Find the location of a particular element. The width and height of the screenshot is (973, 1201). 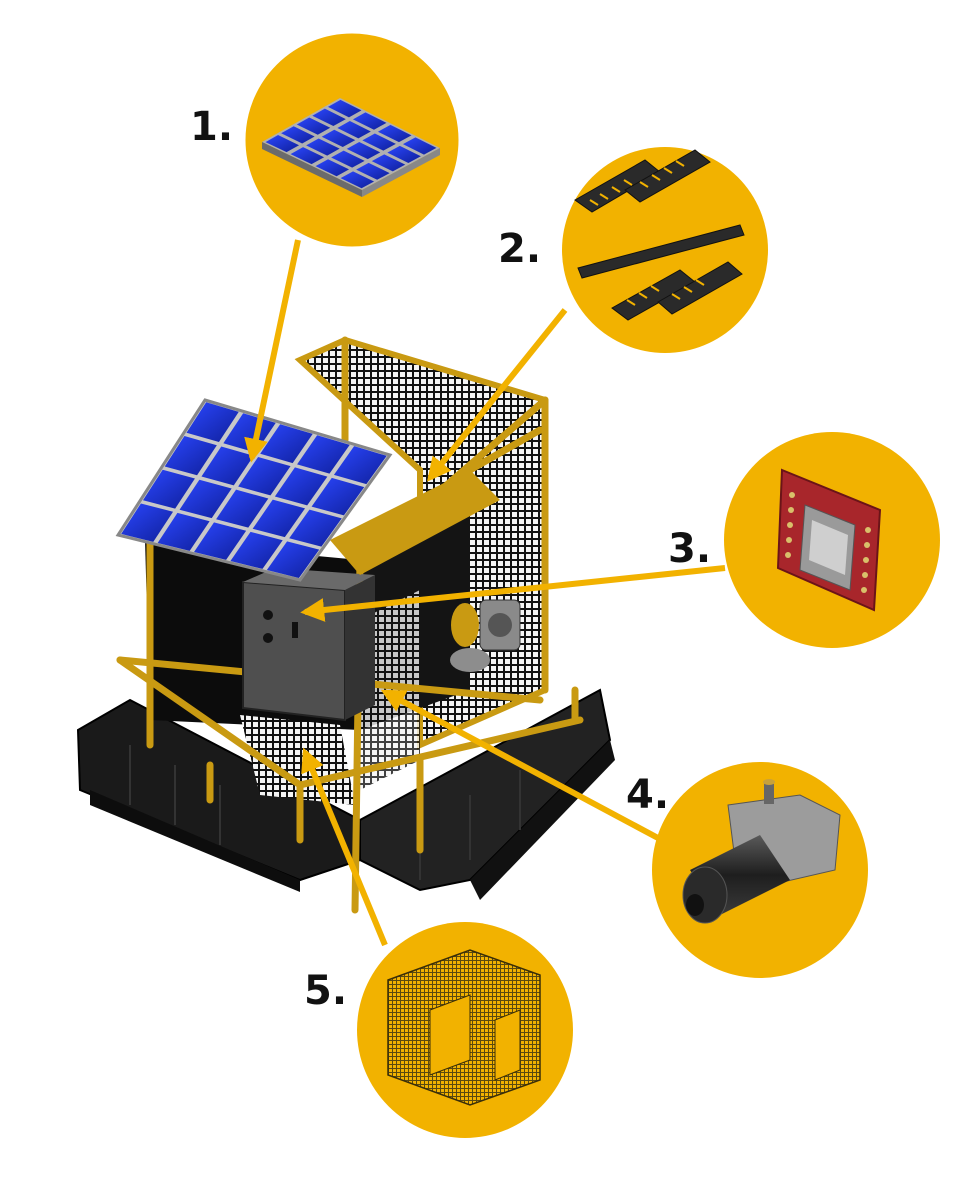

mesh-cage-icon is located at coordinates (464, 1027).